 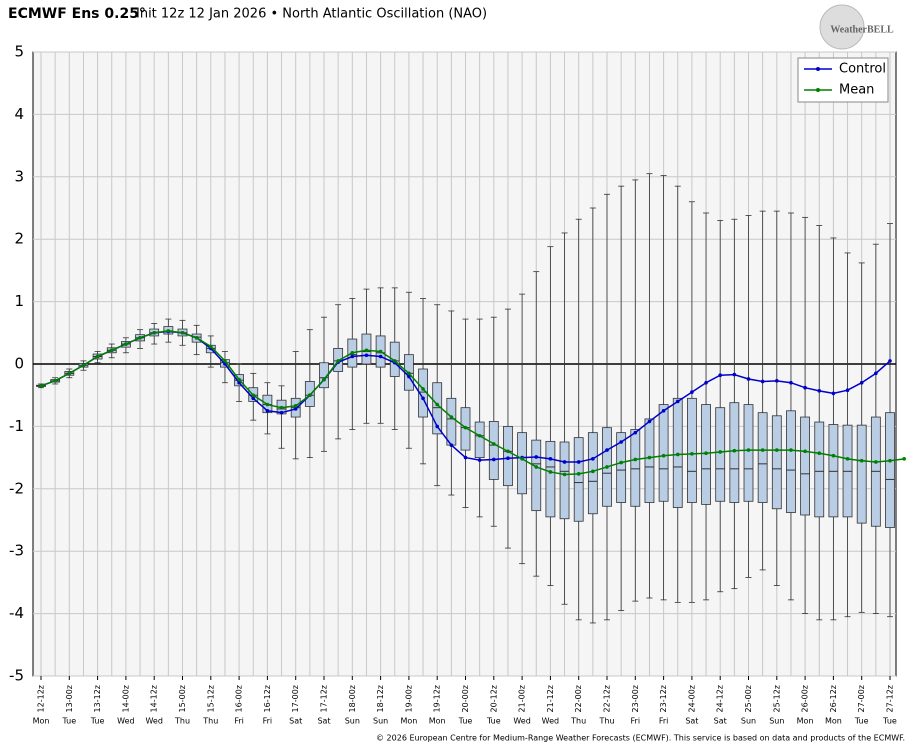 What do you see at coordinates (352, 698) in the screenshot?
I see `x-tick-label: 18-00z` at bounding box center [352, 698].